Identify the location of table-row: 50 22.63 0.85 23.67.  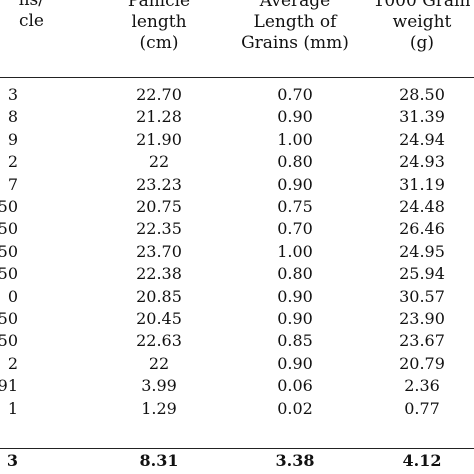
(237, 341).